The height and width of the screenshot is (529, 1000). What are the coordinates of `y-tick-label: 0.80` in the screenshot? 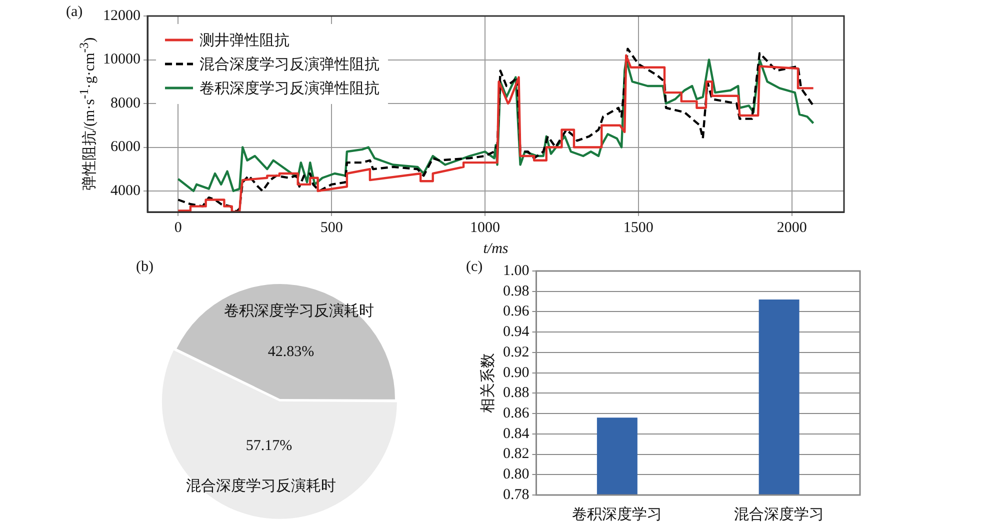 It's located at (516, 474).